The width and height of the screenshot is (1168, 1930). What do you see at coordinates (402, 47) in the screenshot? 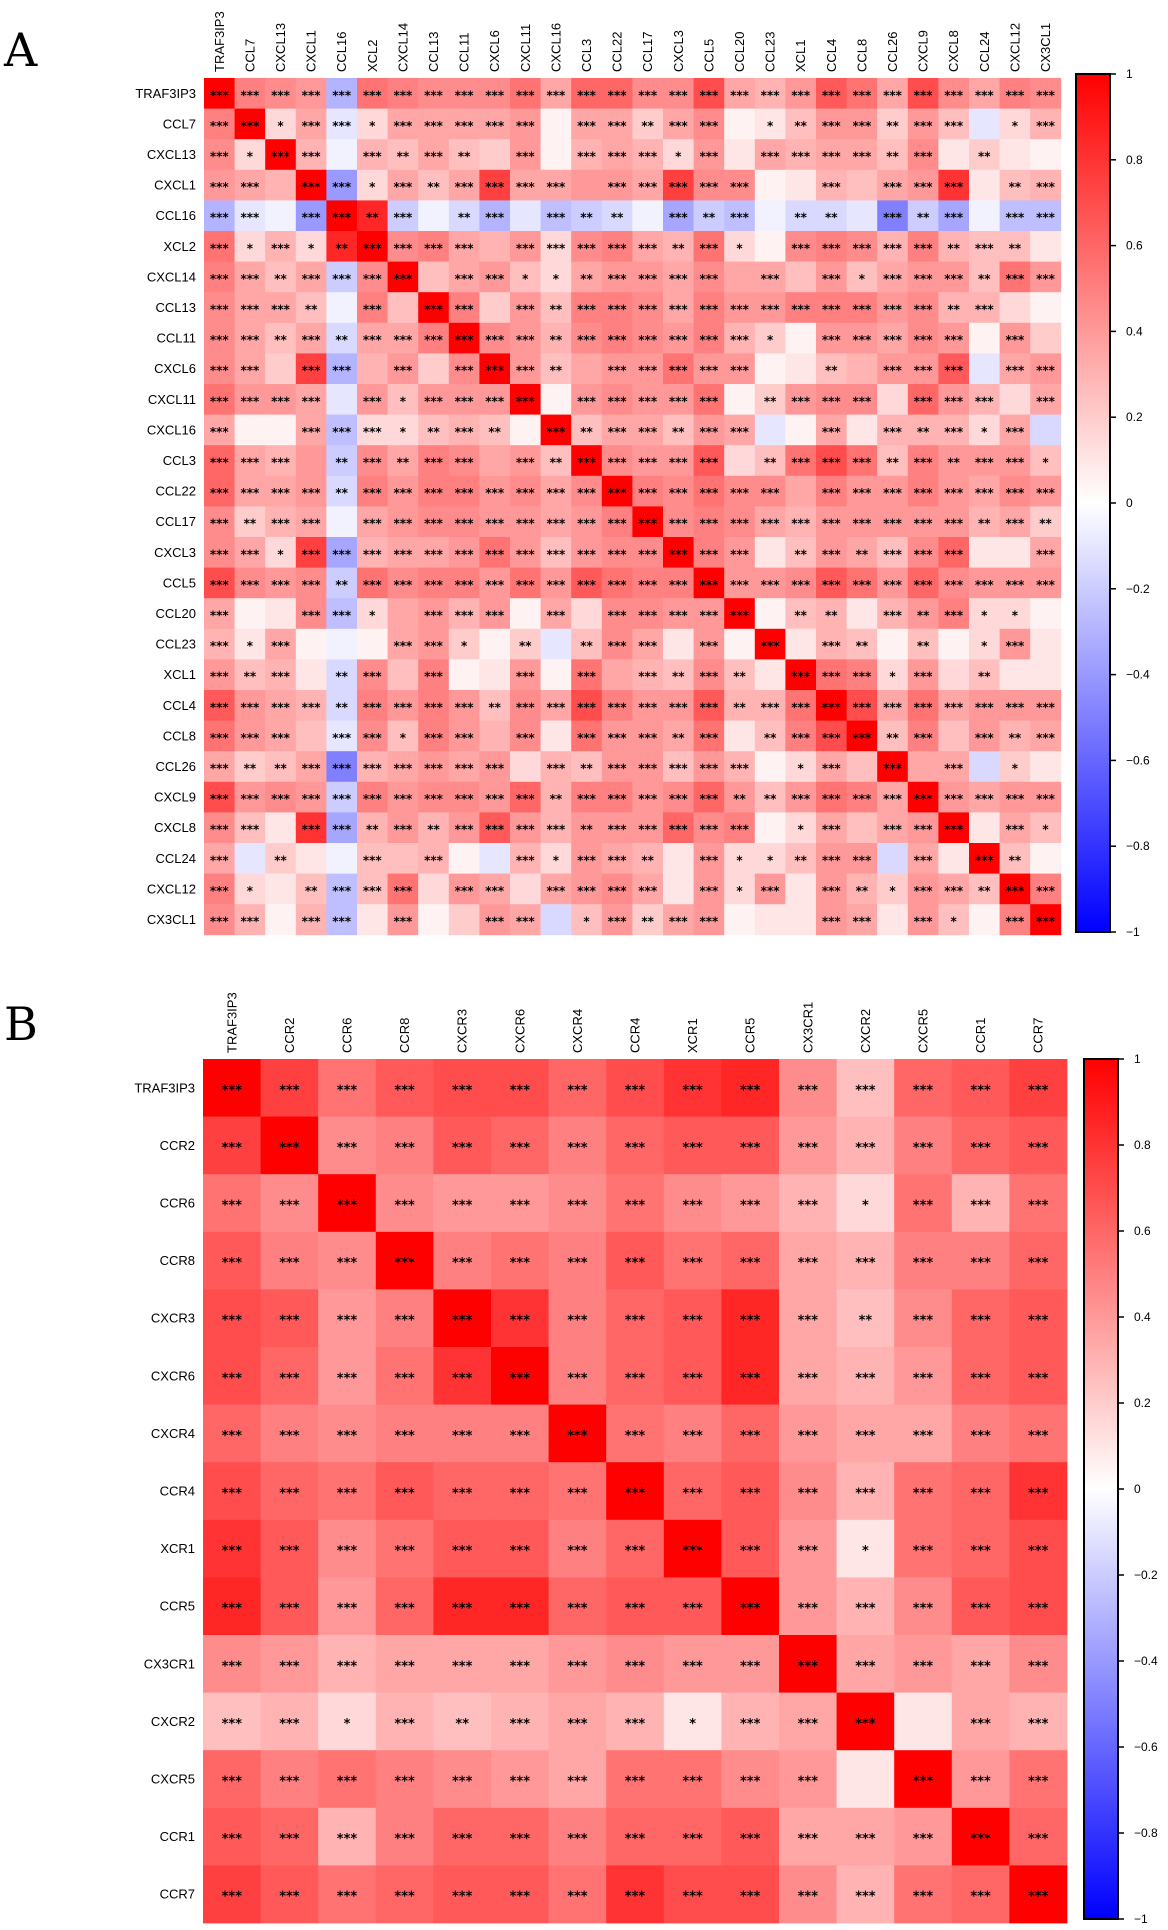
I see `column-label: CXCL14` at bounding box center [402, 47].